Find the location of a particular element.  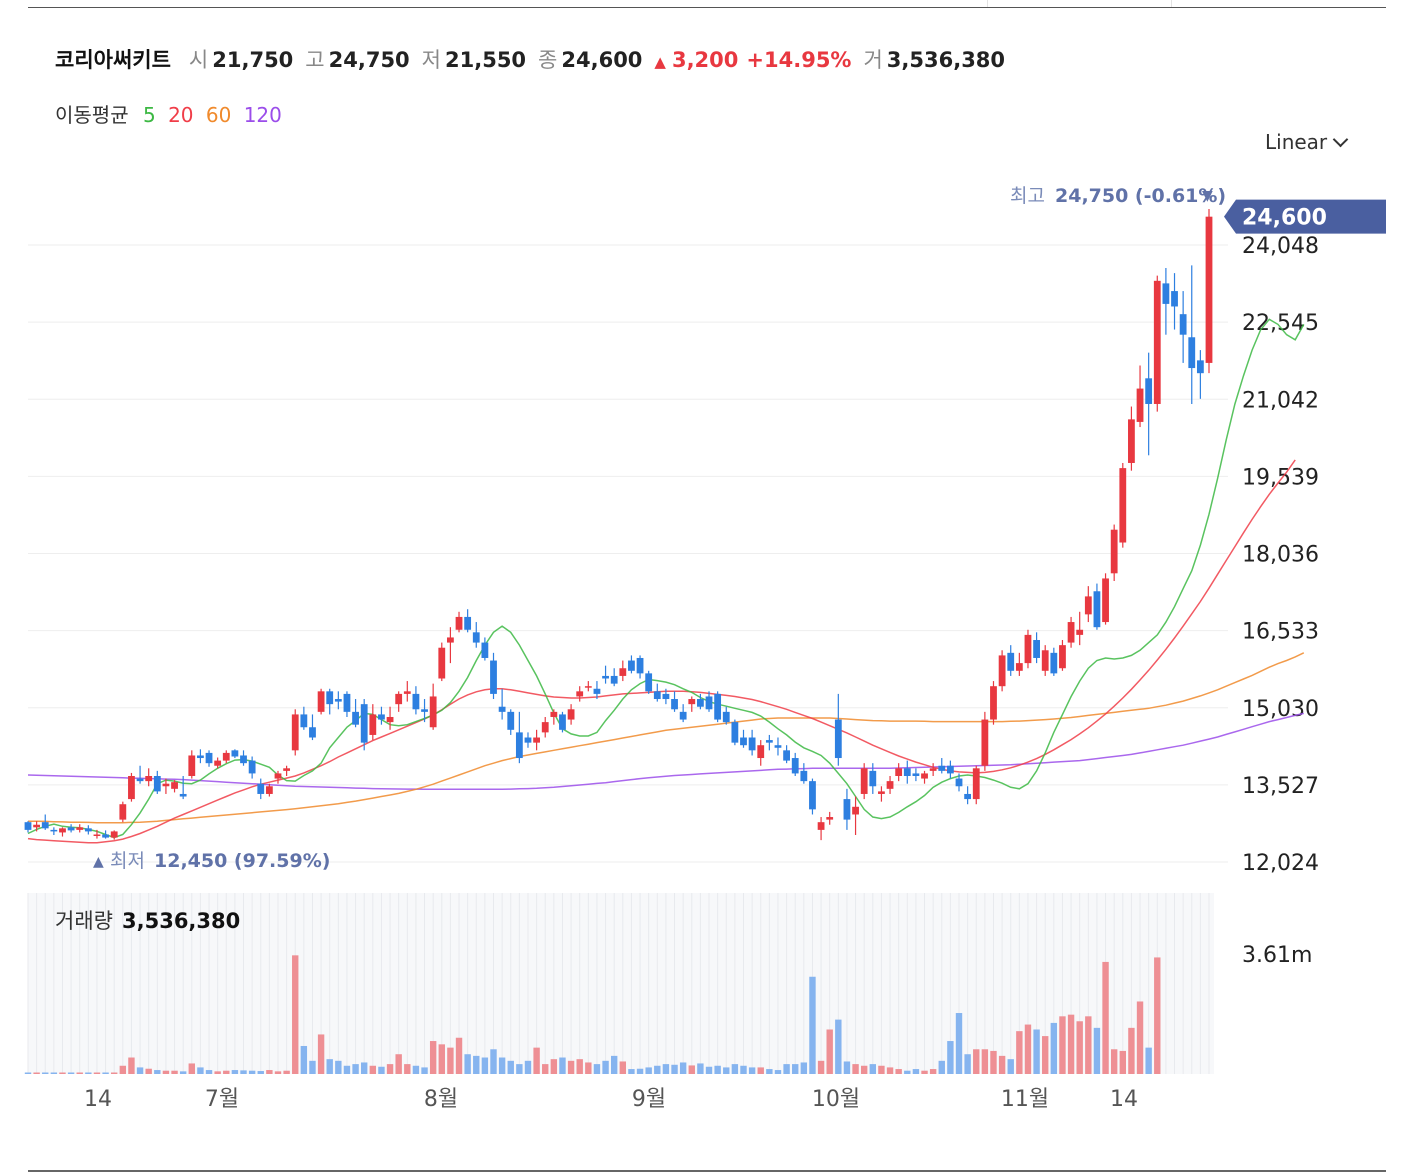

low-value: 21,550 is located at coordinates (486, 60).